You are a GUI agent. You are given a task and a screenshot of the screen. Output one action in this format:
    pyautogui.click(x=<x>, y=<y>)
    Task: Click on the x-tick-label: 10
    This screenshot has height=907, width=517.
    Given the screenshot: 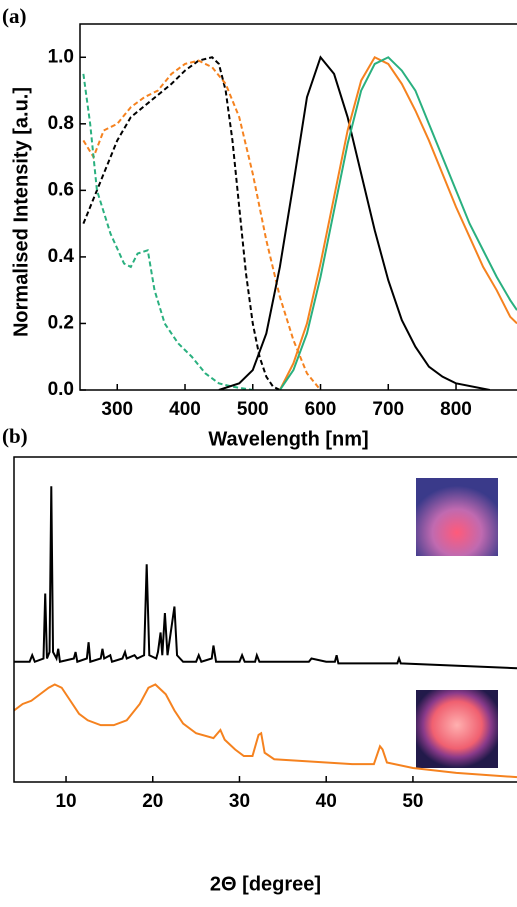 What is the action you would take?
    pyautogui.click(x=65, y=801)
    